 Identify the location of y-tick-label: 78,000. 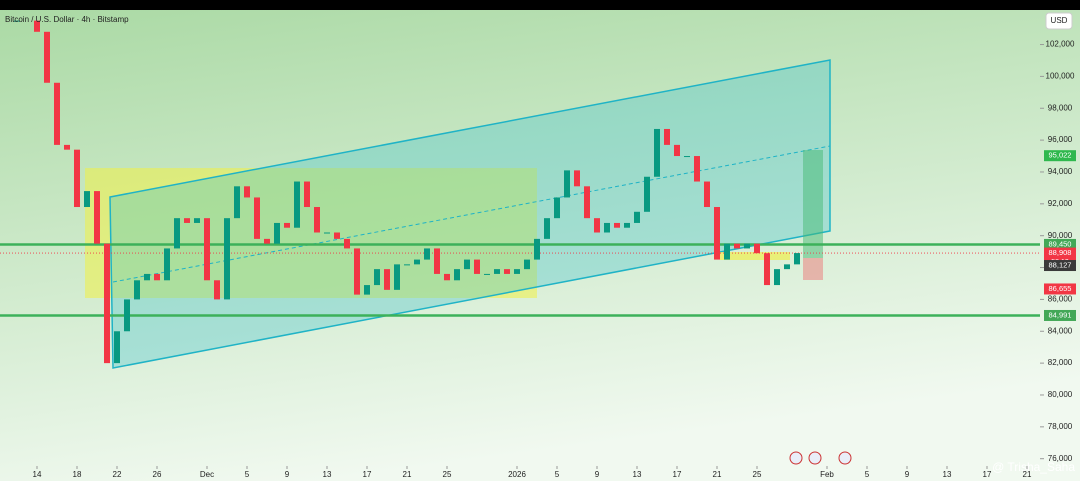
(1060, 426).